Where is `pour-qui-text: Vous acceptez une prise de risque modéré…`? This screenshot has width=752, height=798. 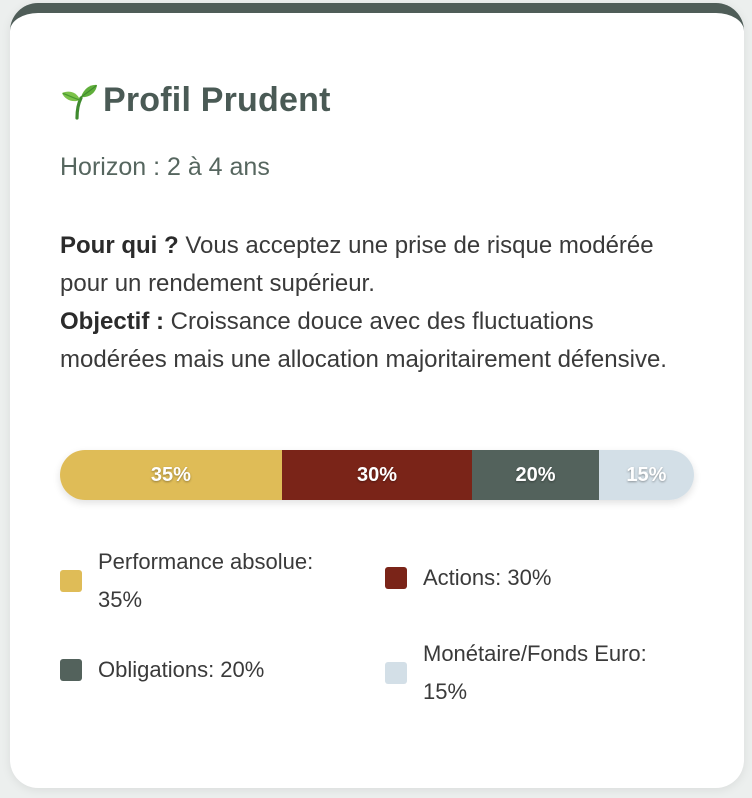 pour-qui-text: Vous acceptez une prise de risque modéré… is located at coordinates (357, 264).